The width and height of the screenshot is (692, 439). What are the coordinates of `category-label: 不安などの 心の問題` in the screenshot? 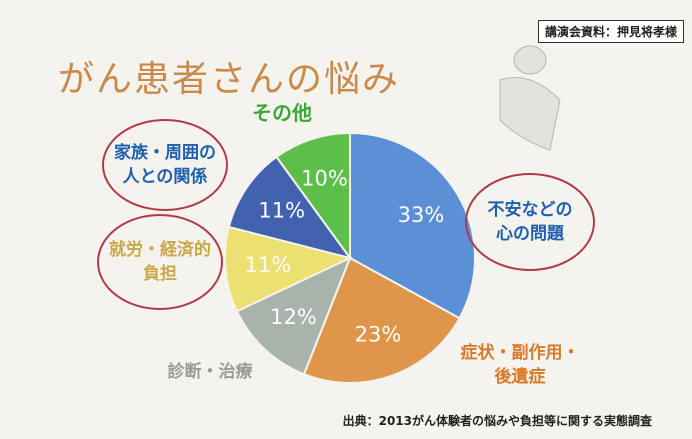 It's located at (530, 222).